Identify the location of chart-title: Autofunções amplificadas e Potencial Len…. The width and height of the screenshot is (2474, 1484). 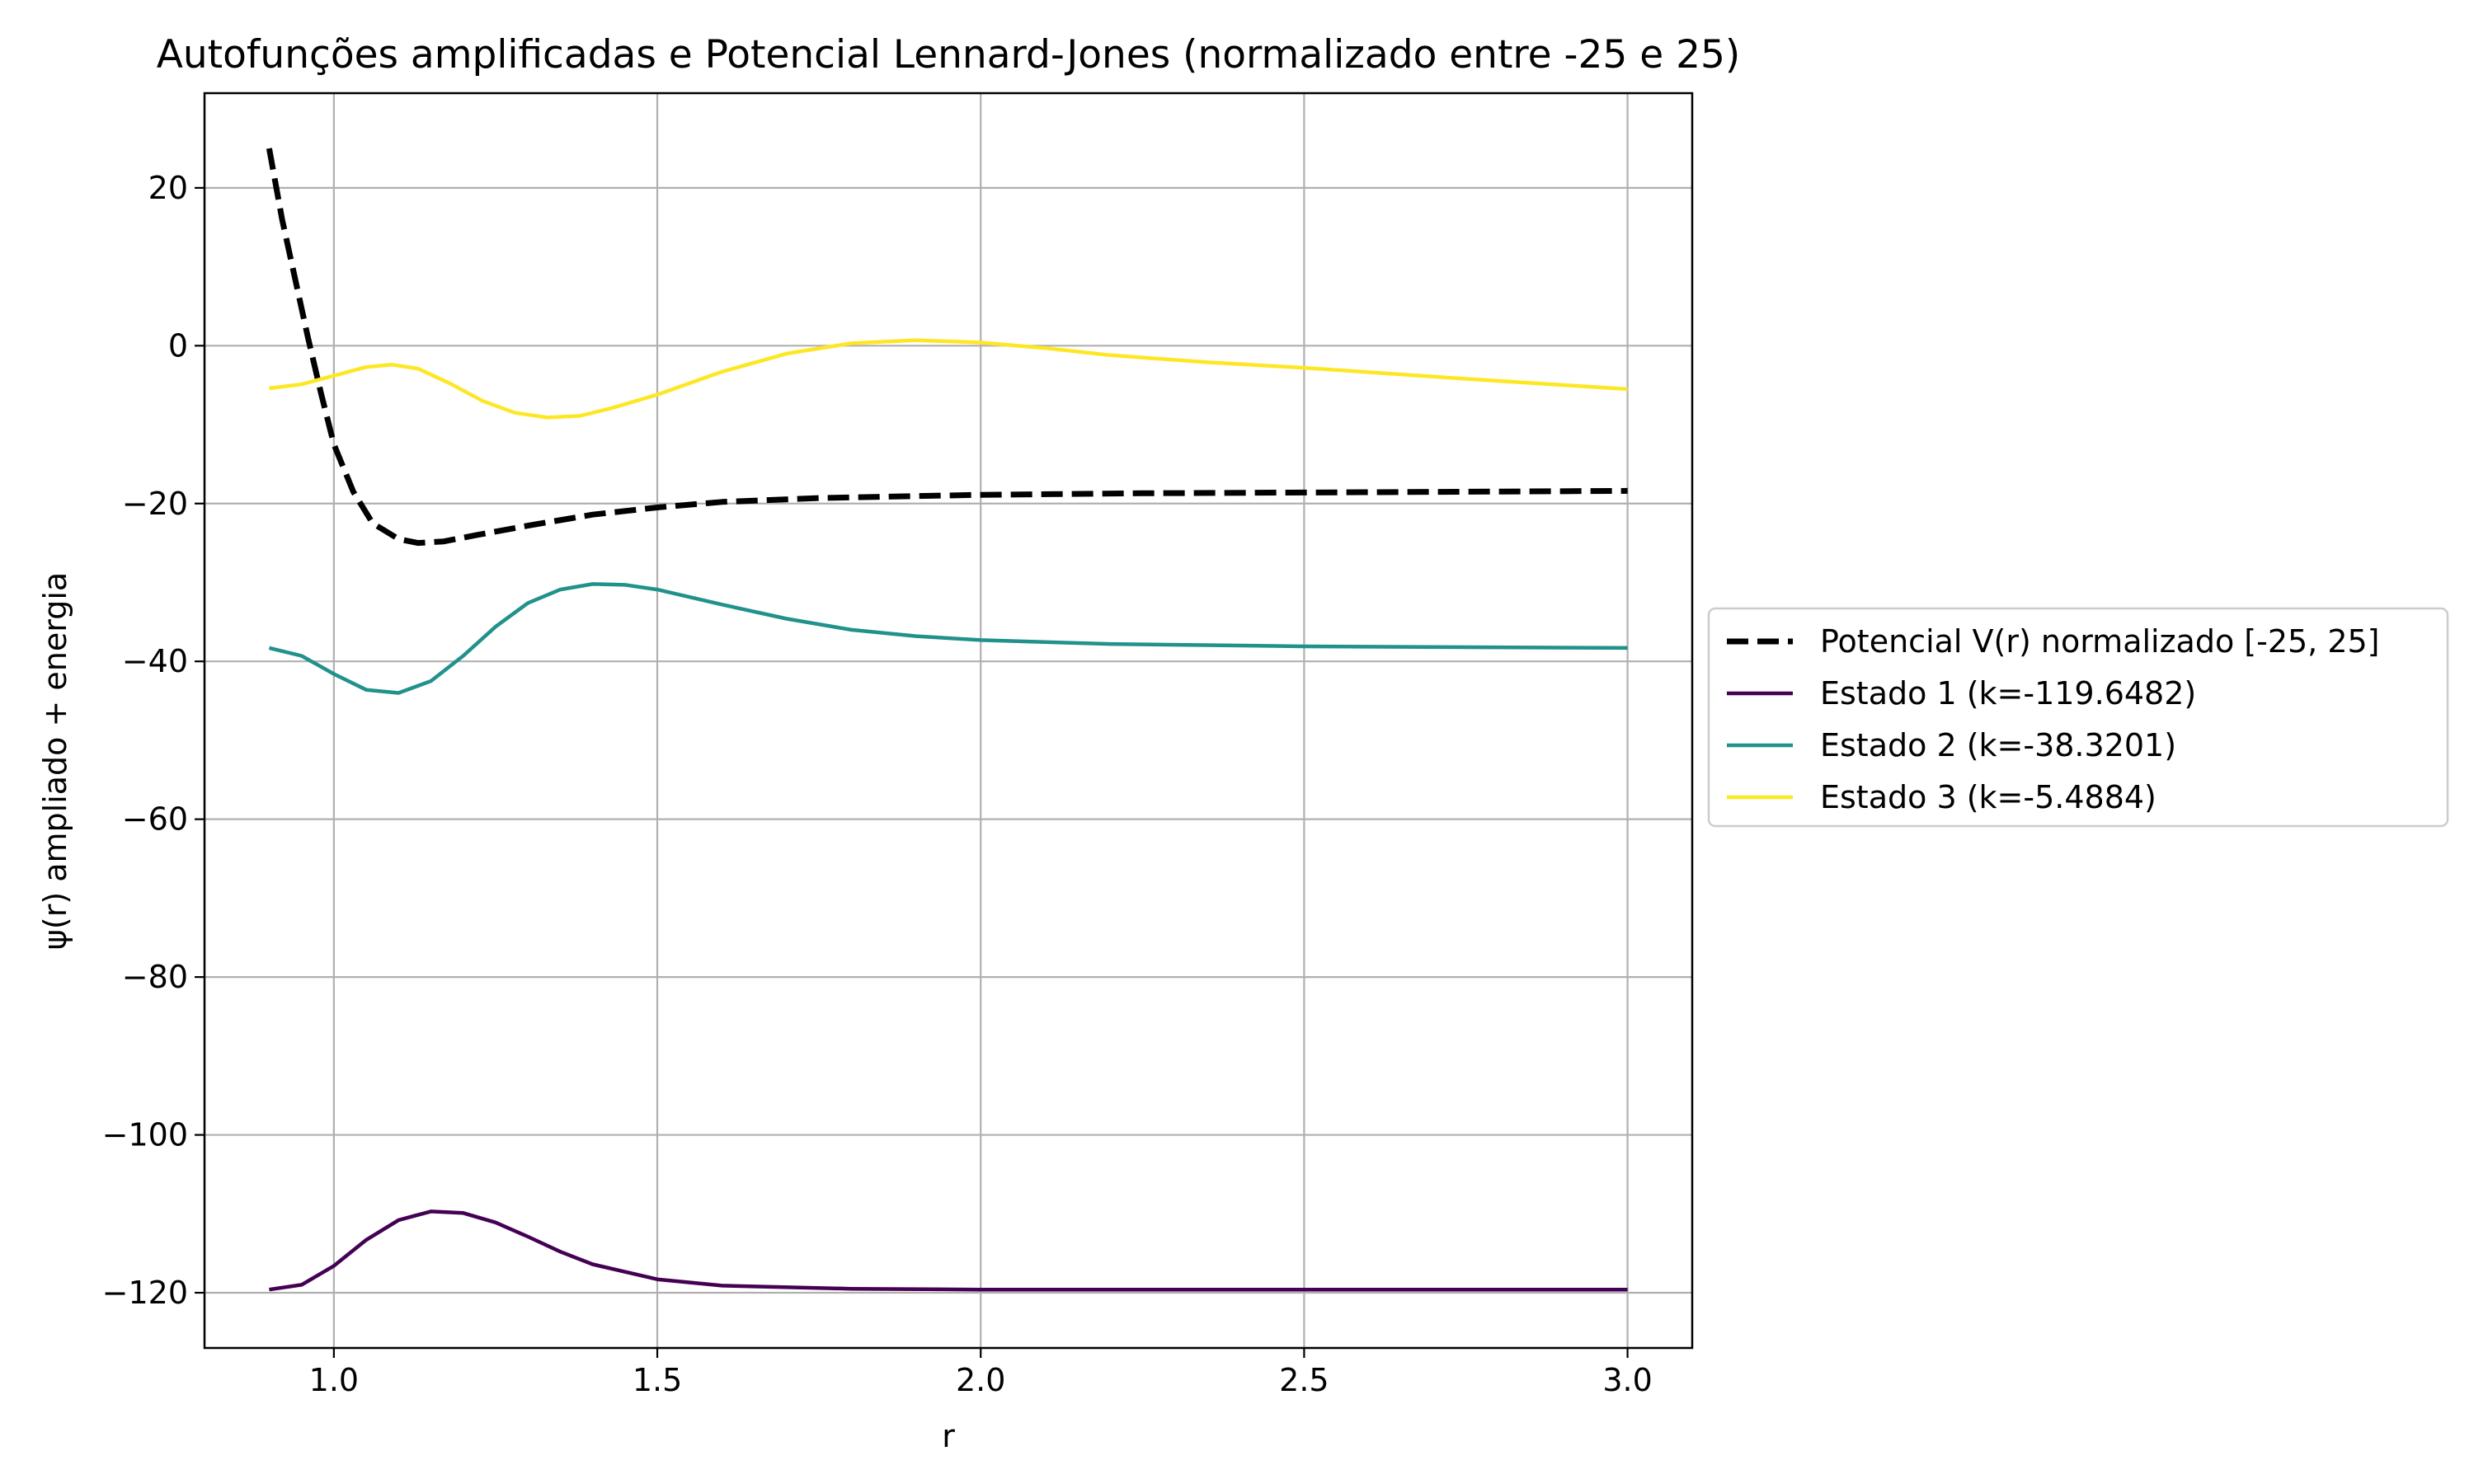
(949, 54).